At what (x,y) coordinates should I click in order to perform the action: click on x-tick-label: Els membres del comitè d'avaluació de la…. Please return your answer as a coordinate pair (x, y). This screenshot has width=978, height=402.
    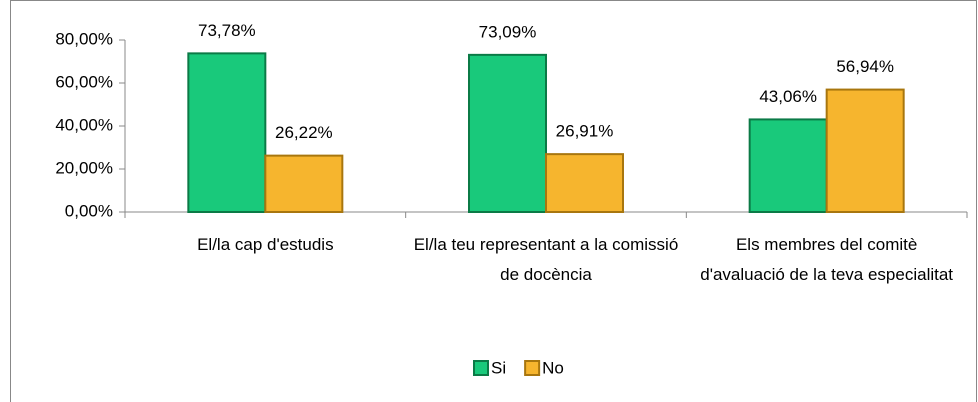
    Looking at the image, I should click on (827, 259).